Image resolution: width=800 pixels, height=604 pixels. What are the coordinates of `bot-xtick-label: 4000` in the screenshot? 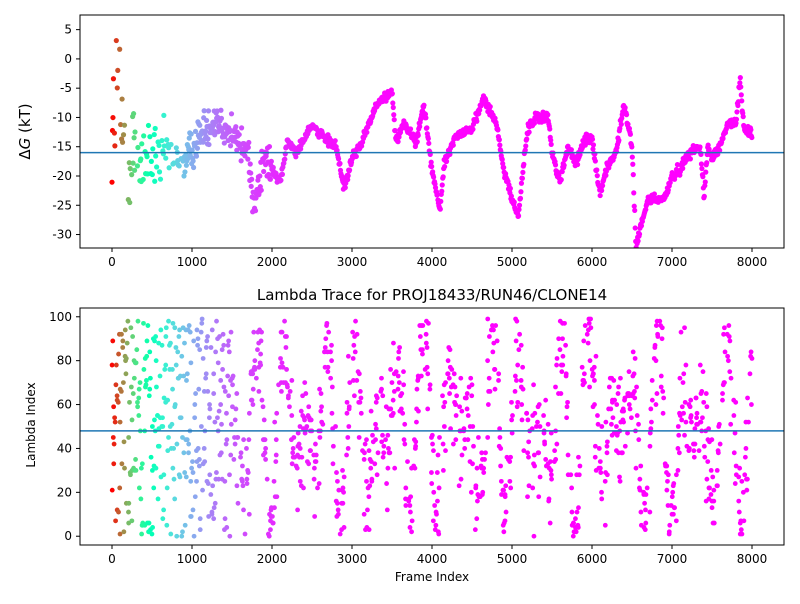 It's located at (432, 559).